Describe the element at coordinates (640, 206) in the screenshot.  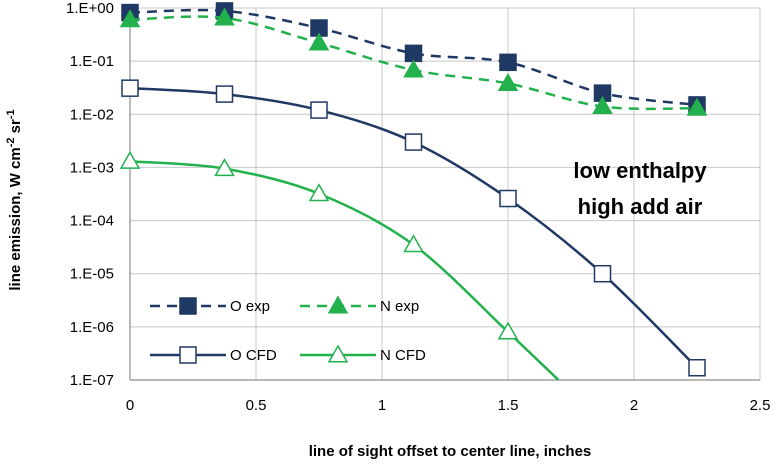
I see `annotation-line-2: high add air` at that location.